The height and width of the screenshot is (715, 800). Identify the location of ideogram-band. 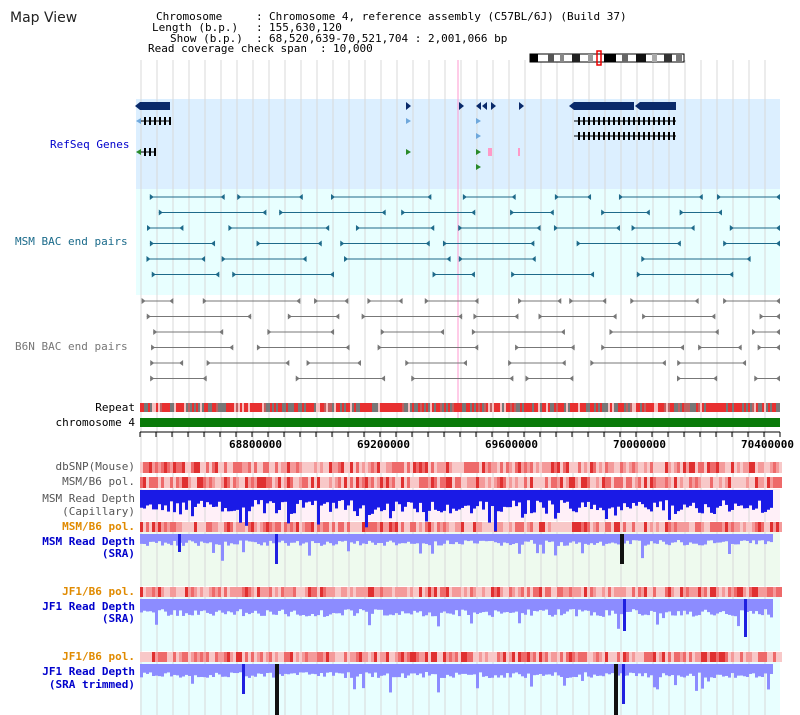
(610, 58).